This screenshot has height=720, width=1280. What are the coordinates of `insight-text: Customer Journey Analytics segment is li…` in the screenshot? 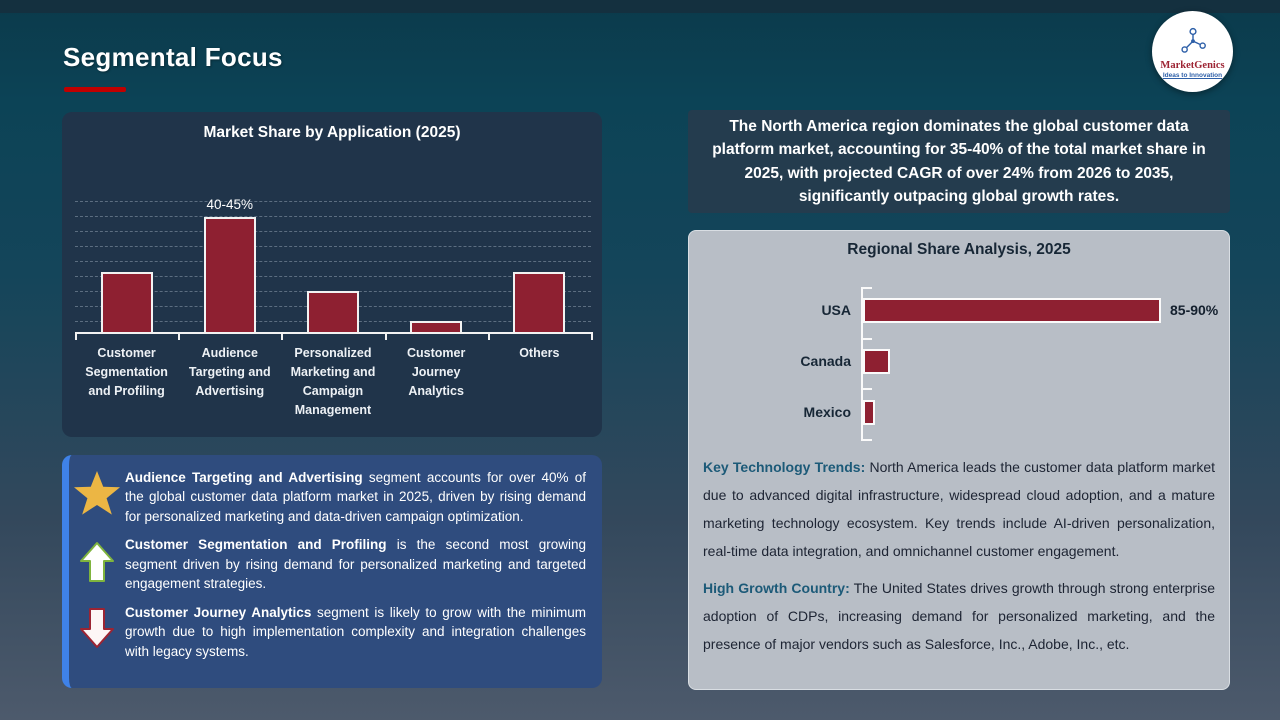 It's located at (357, 632).